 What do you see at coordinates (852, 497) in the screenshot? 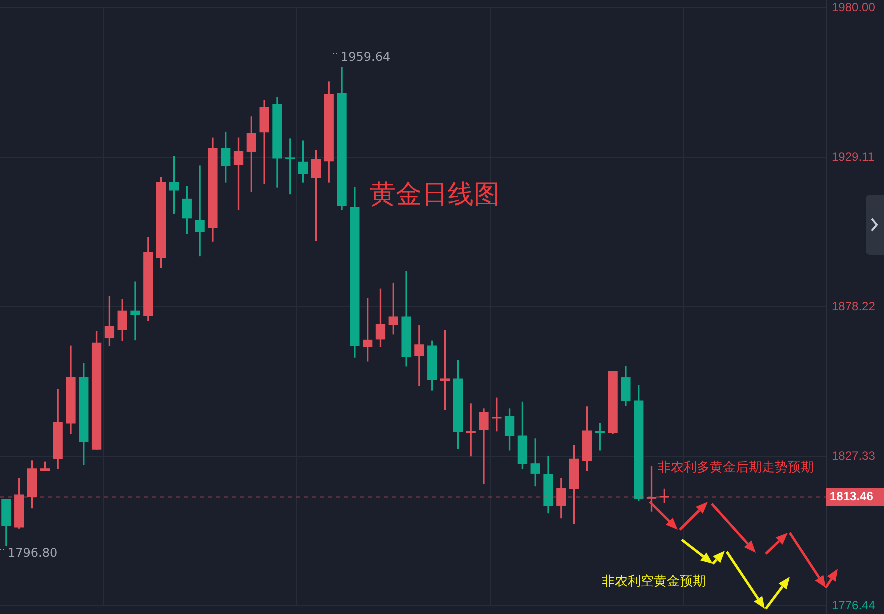
I see `ref-line-label: 1813.46` at bounding box center [852, 497].